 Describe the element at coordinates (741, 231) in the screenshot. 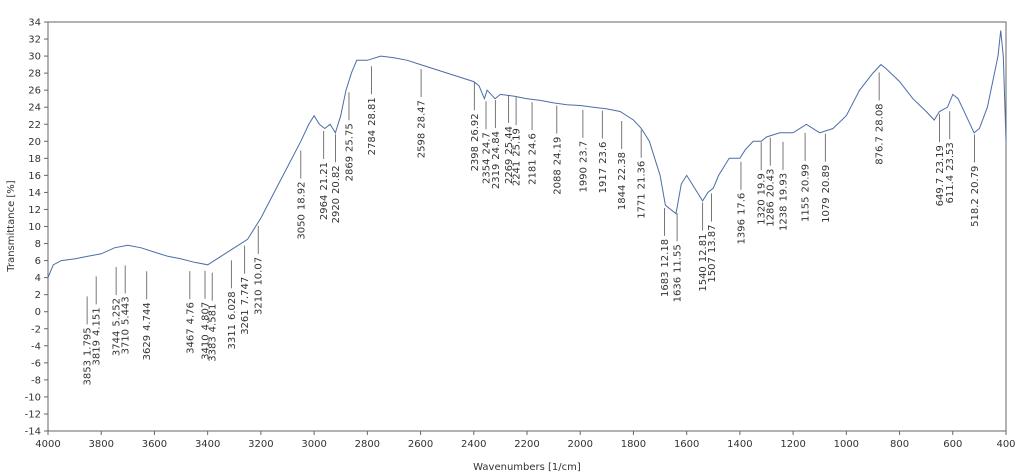

I see `peak-wavenumber: 1396` at that location.